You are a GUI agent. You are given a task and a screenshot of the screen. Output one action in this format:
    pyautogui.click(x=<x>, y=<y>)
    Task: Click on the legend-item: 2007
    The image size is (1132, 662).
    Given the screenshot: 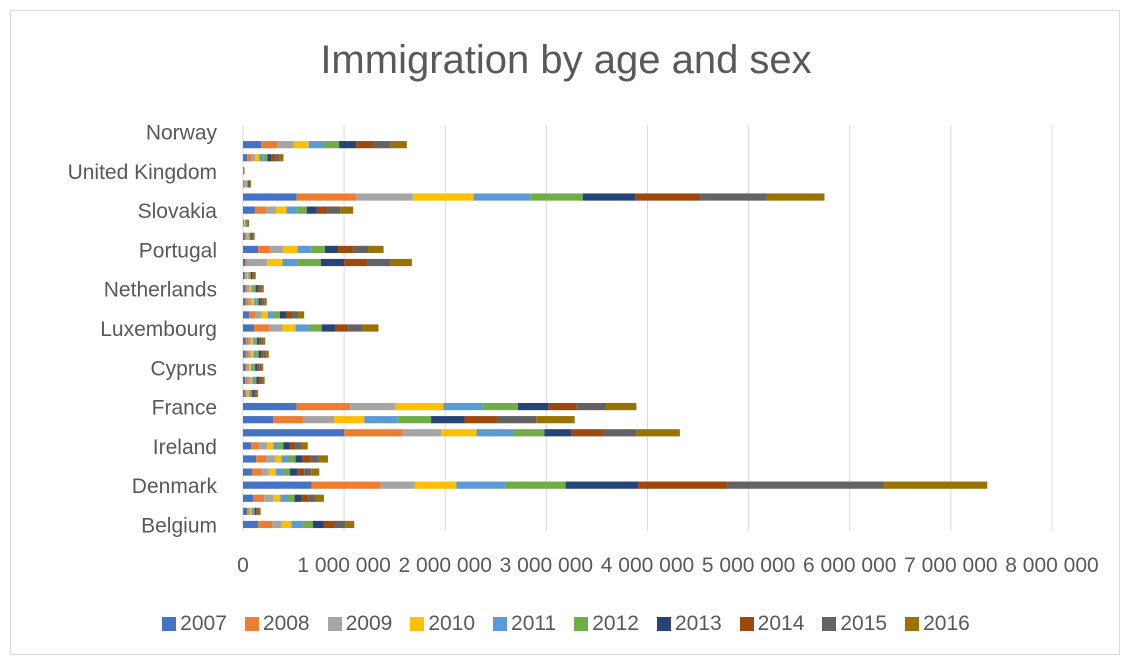 What is the action you would take?
    pyautogui.click(x=194, y=624)
    